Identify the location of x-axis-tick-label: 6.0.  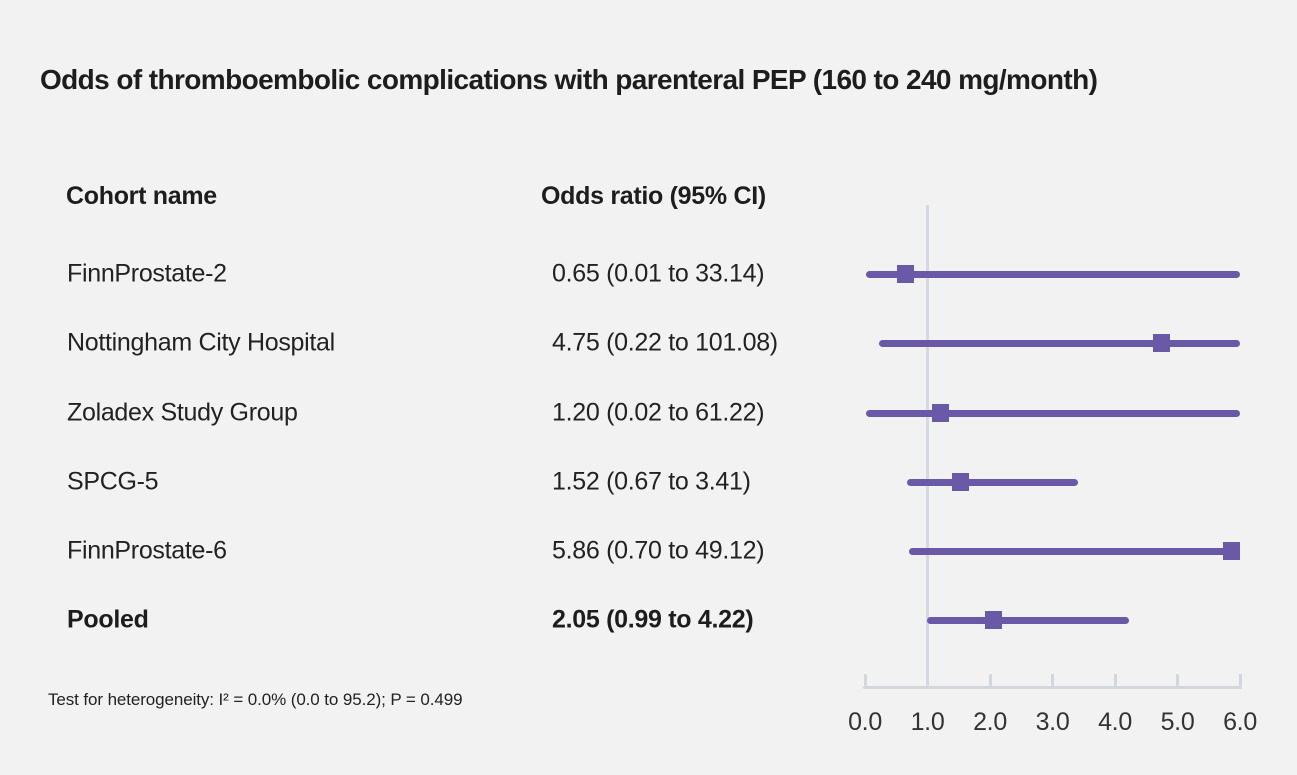
(1240, 722).